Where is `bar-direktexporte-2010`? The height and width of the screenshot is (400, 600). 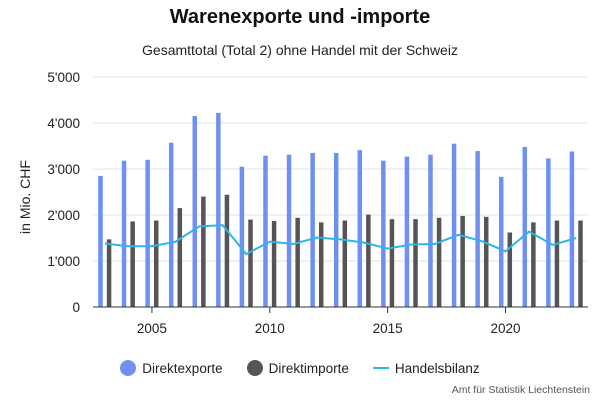
bar-direktexporte-2010 is located at coordinates (265, 231).